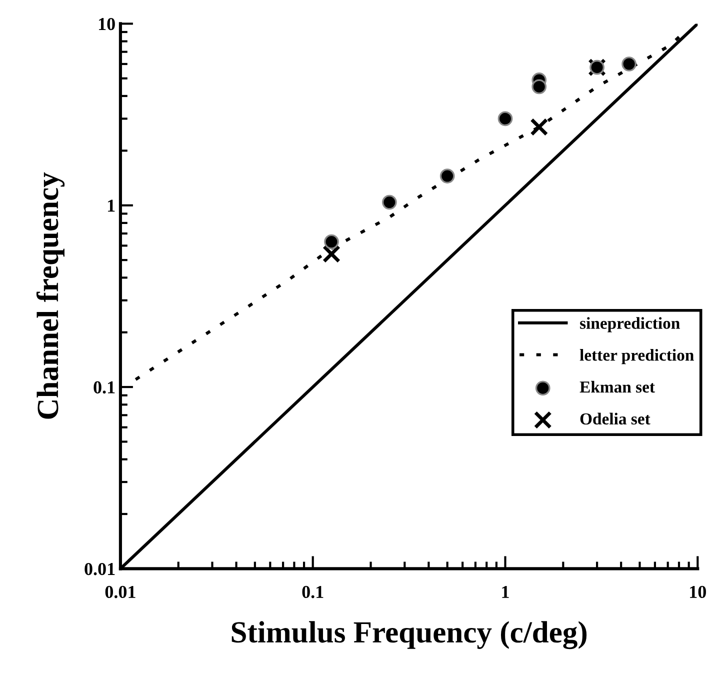 The width and height of the screenshot is (717, 677). I want to click on legend-label: sineprediction, so click(630, 324).